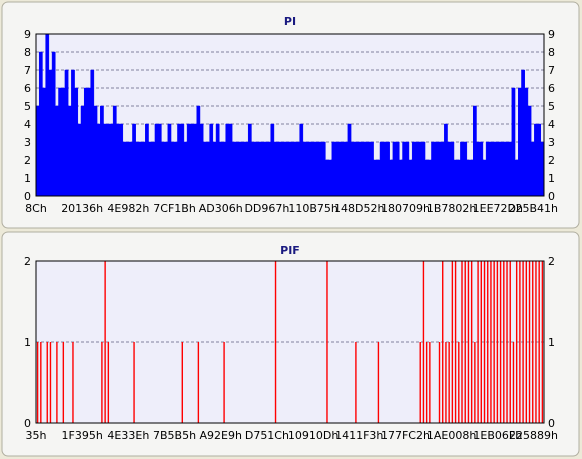 This screenshot has height=459, width=582. Describe the element at coordinates (551, 70) in the screenshot. I see `y-tick-label-right: 7` at that location.